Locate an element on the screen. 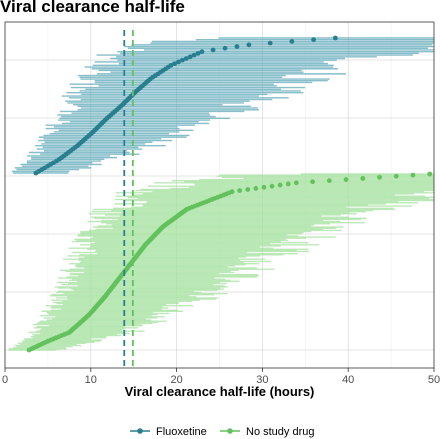 This screenshot has height=439, width=440. legend-label: No study drug is located at coordinates (280, 432).